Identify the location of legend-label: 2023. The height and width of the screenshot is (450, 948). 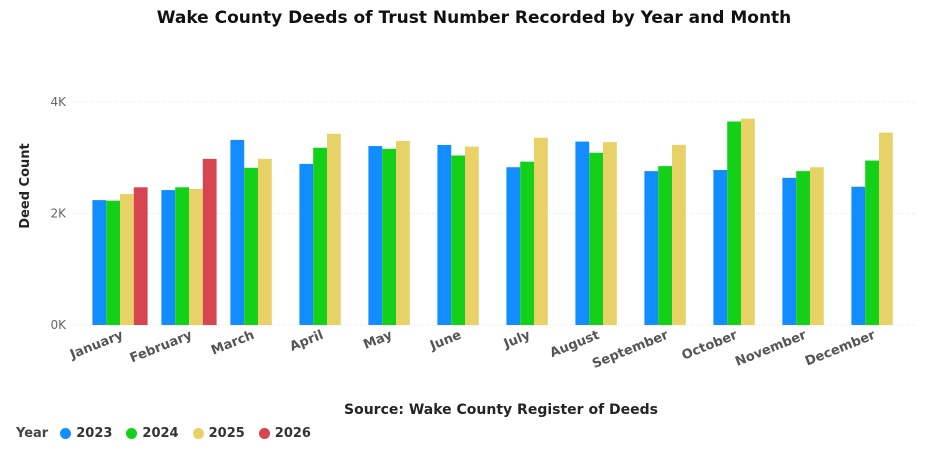
(94, 433).